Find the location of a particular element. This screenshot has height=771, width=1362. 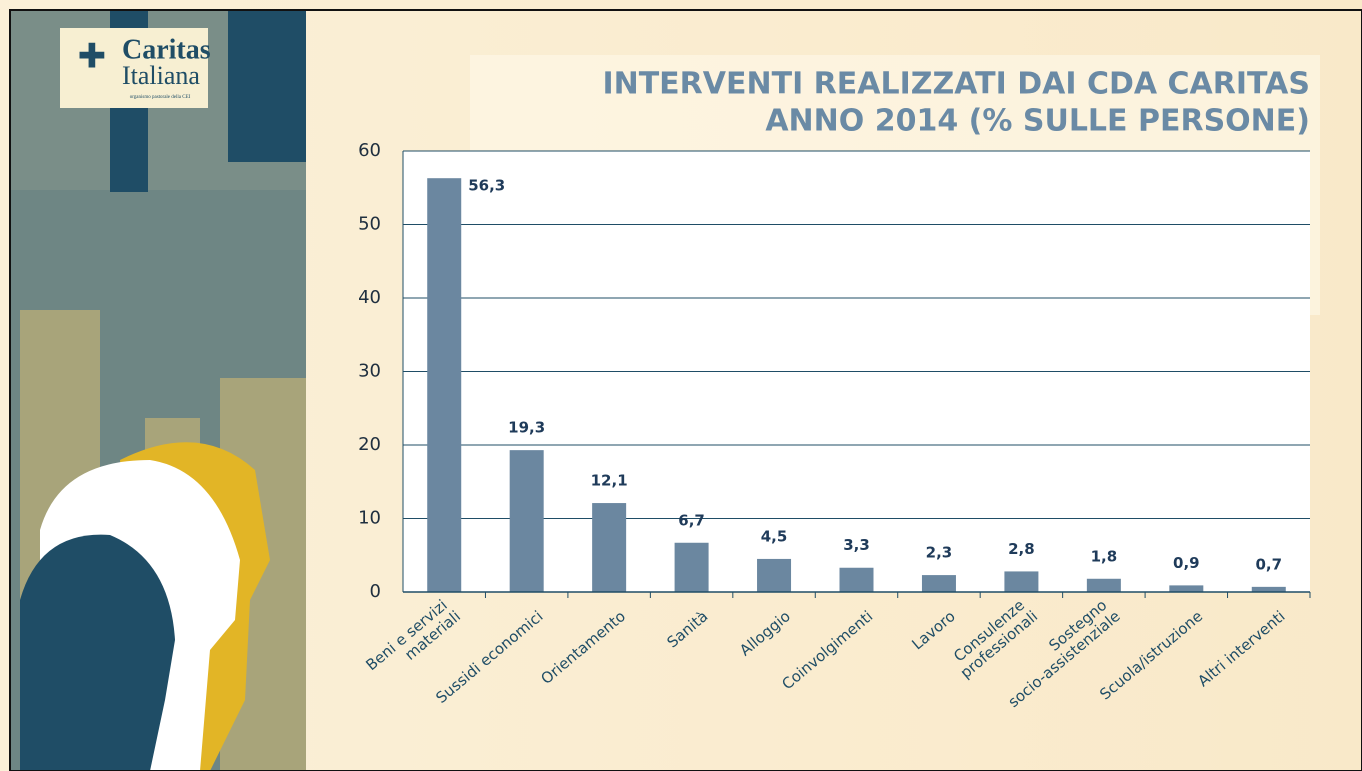

value-label: 2,3 is located at coordinates (939, 553).